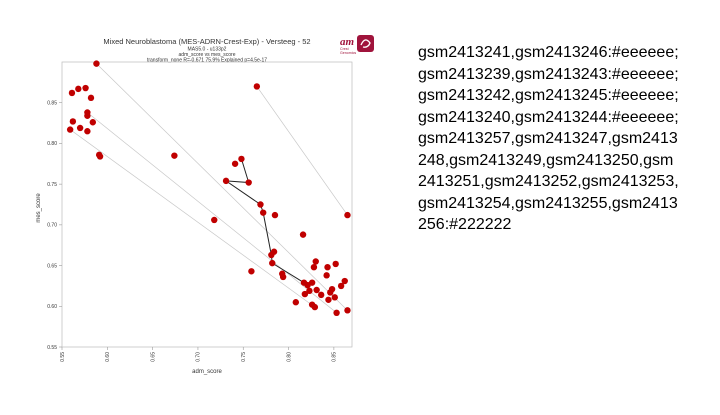 The width and height of the screenshot is (720, 415). What do you see at coordinates (39, 208) in the screenshot?
I see `y-axis-label: mes_score` at bounding box center [39, 208].